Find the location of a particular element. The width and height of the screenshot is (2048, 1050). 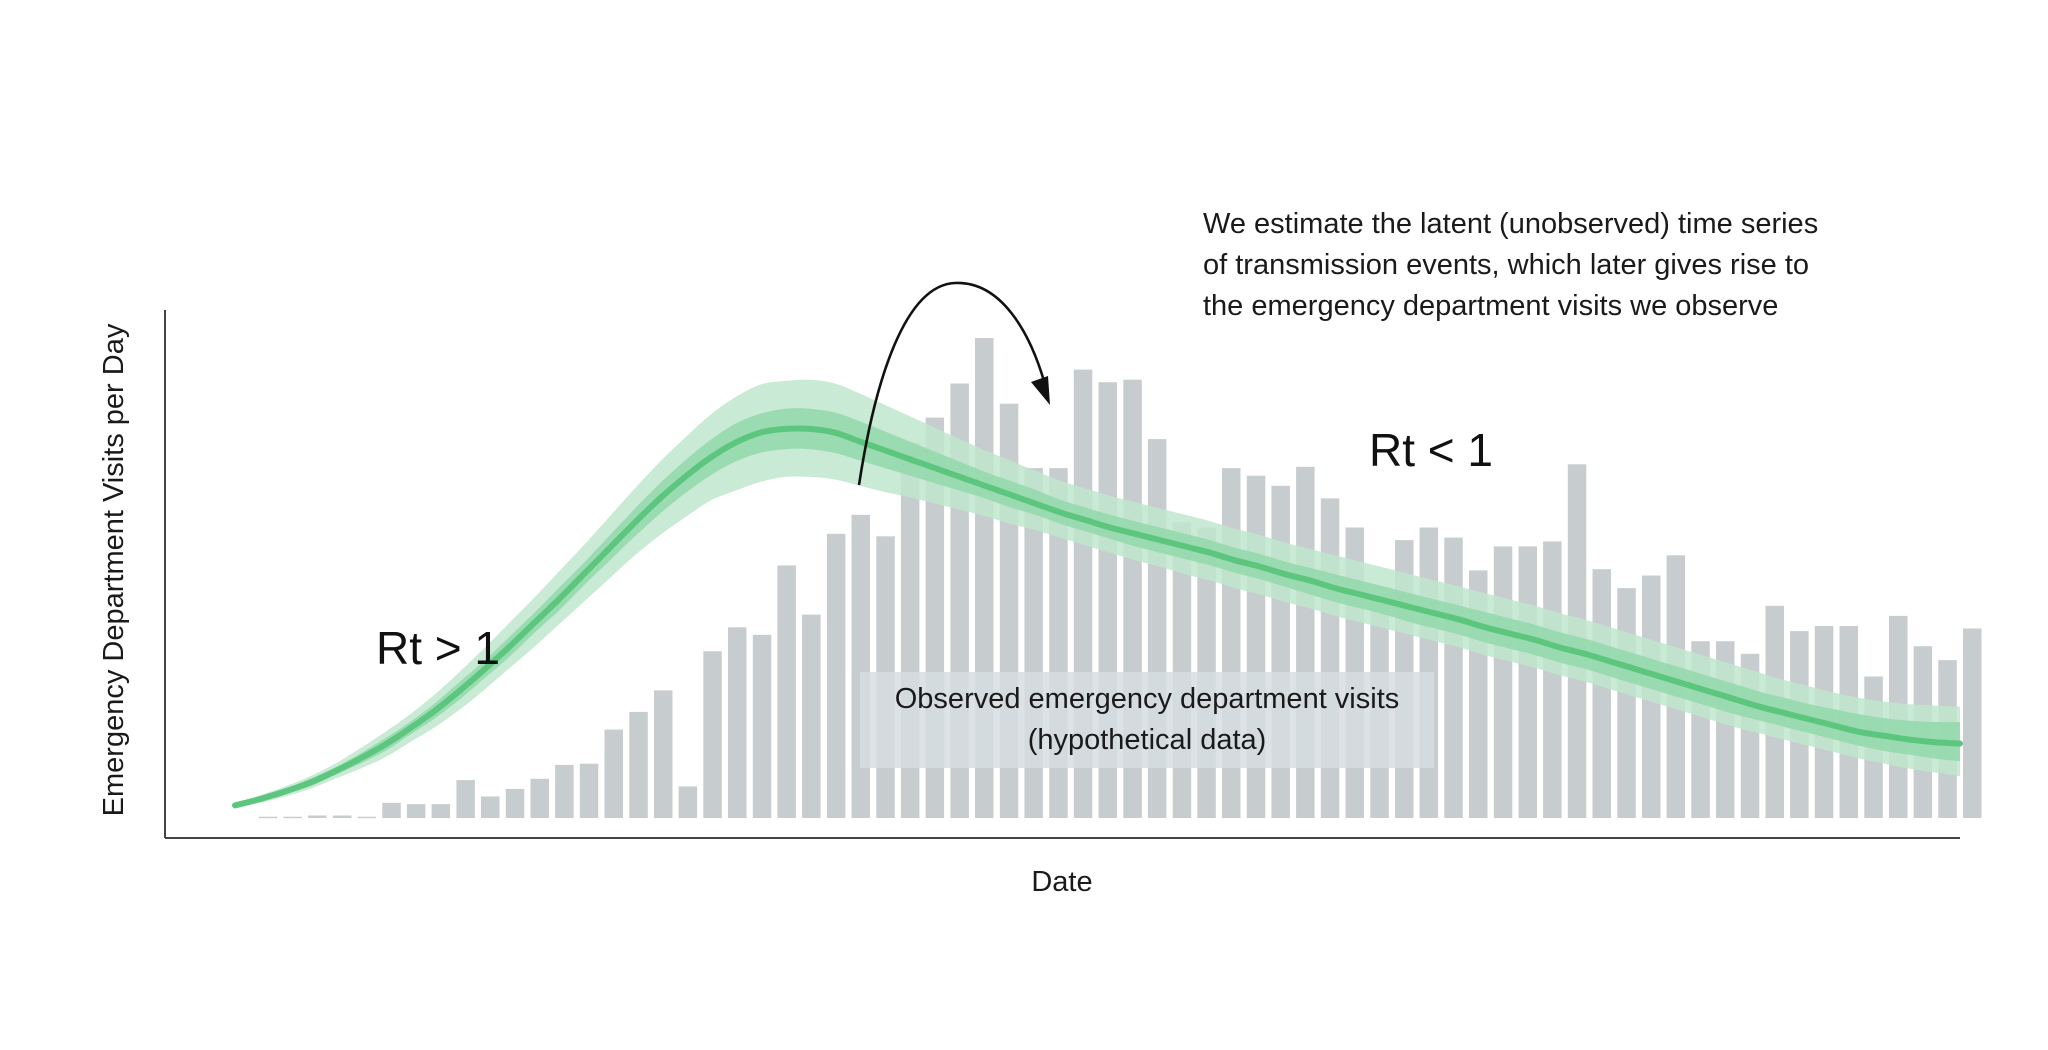

transmission-arrow-head is located at coordinates (1040, 390).